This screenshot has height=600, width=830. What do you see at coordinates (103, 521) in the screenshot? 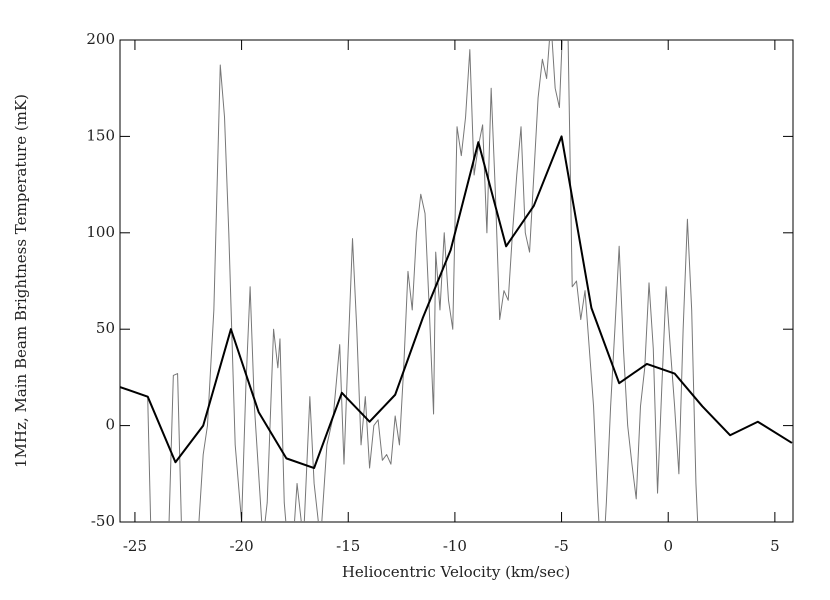
I see `y-tick-label: -50` at bounding box center [103, 521].